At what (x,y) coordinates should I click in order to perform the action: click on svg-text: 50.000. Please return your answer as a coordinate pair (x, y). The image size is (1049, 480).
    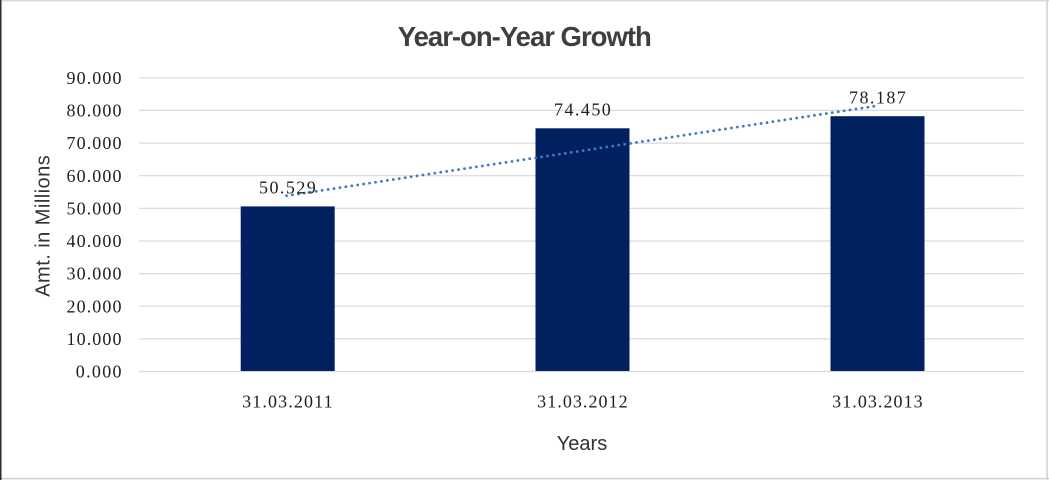
    Looking at the image, I should click on (94, 208).